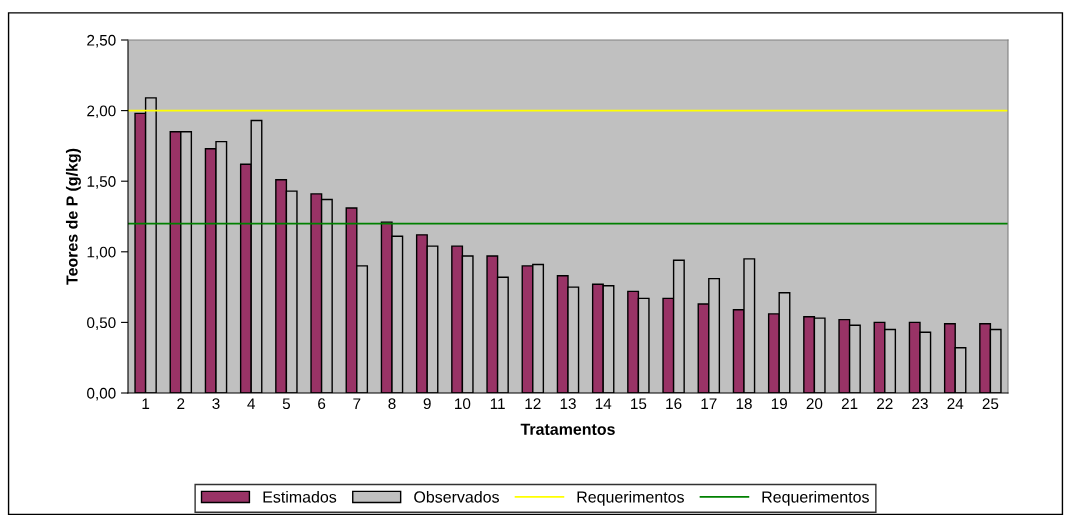 This screenshot has width=1071, height=517. Describe the element at coordinates (427, 404) in the screenshot. I see `x-tick-label: 9` at that location.